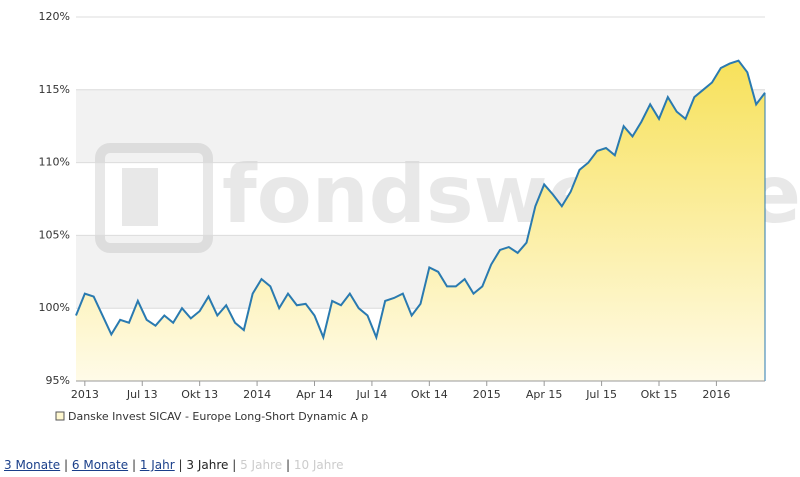 The width and height of the screenshot is (800, 477). Describe the element at coordinates (261, 465) in the screenshot. I see `range-item: 5 Jahre` at that location.